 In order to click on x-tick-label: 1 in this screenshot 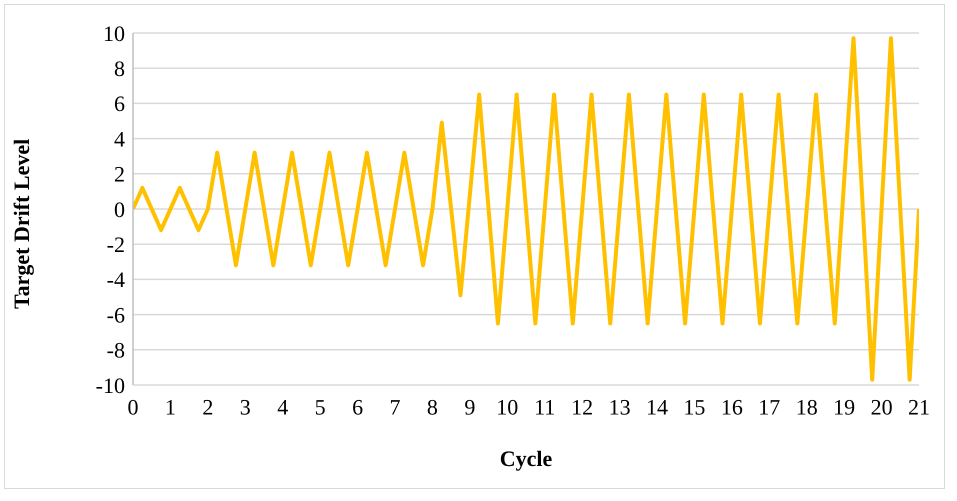, I will do `click(170, 407)`.